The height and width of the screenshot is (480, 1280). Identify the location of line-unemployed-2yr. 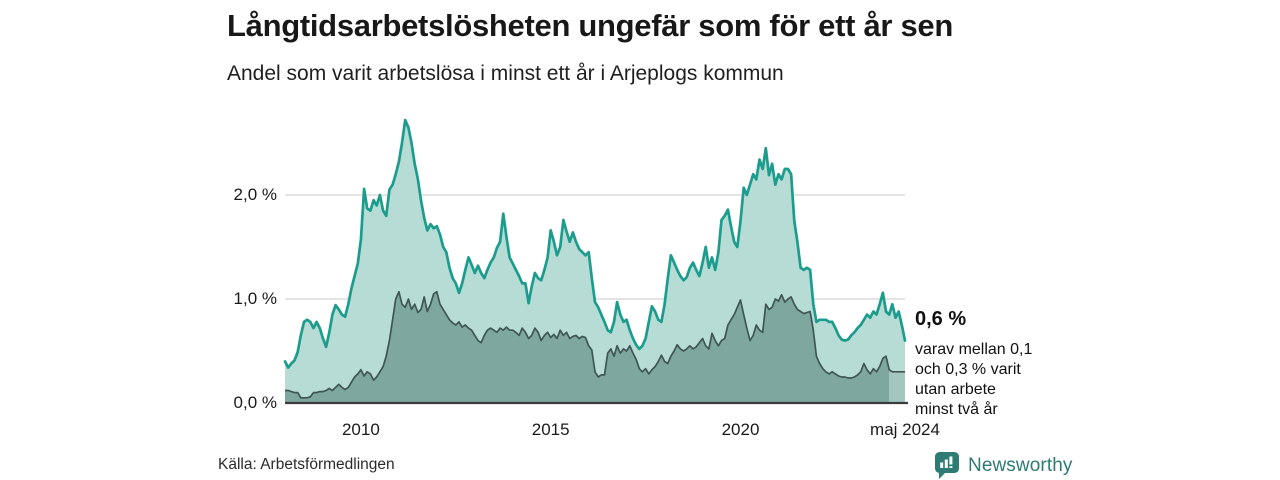
(595, 344).